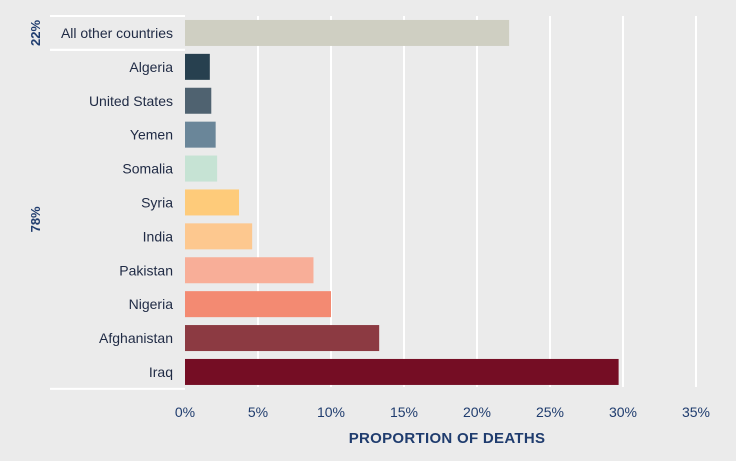 This screenshot has height=461, width=736. Describe the element at coordinates (201, 168) in the screenshot. I see `bar-somalia` at that location.